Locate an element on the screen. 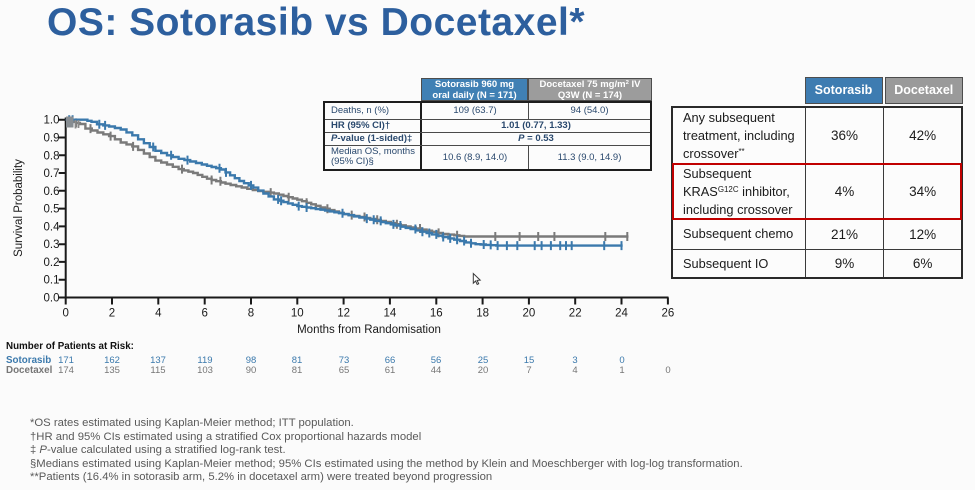 This screenshot has width=975, height=490. svg-text: Survival Probability is located at coordinates (19, 208).